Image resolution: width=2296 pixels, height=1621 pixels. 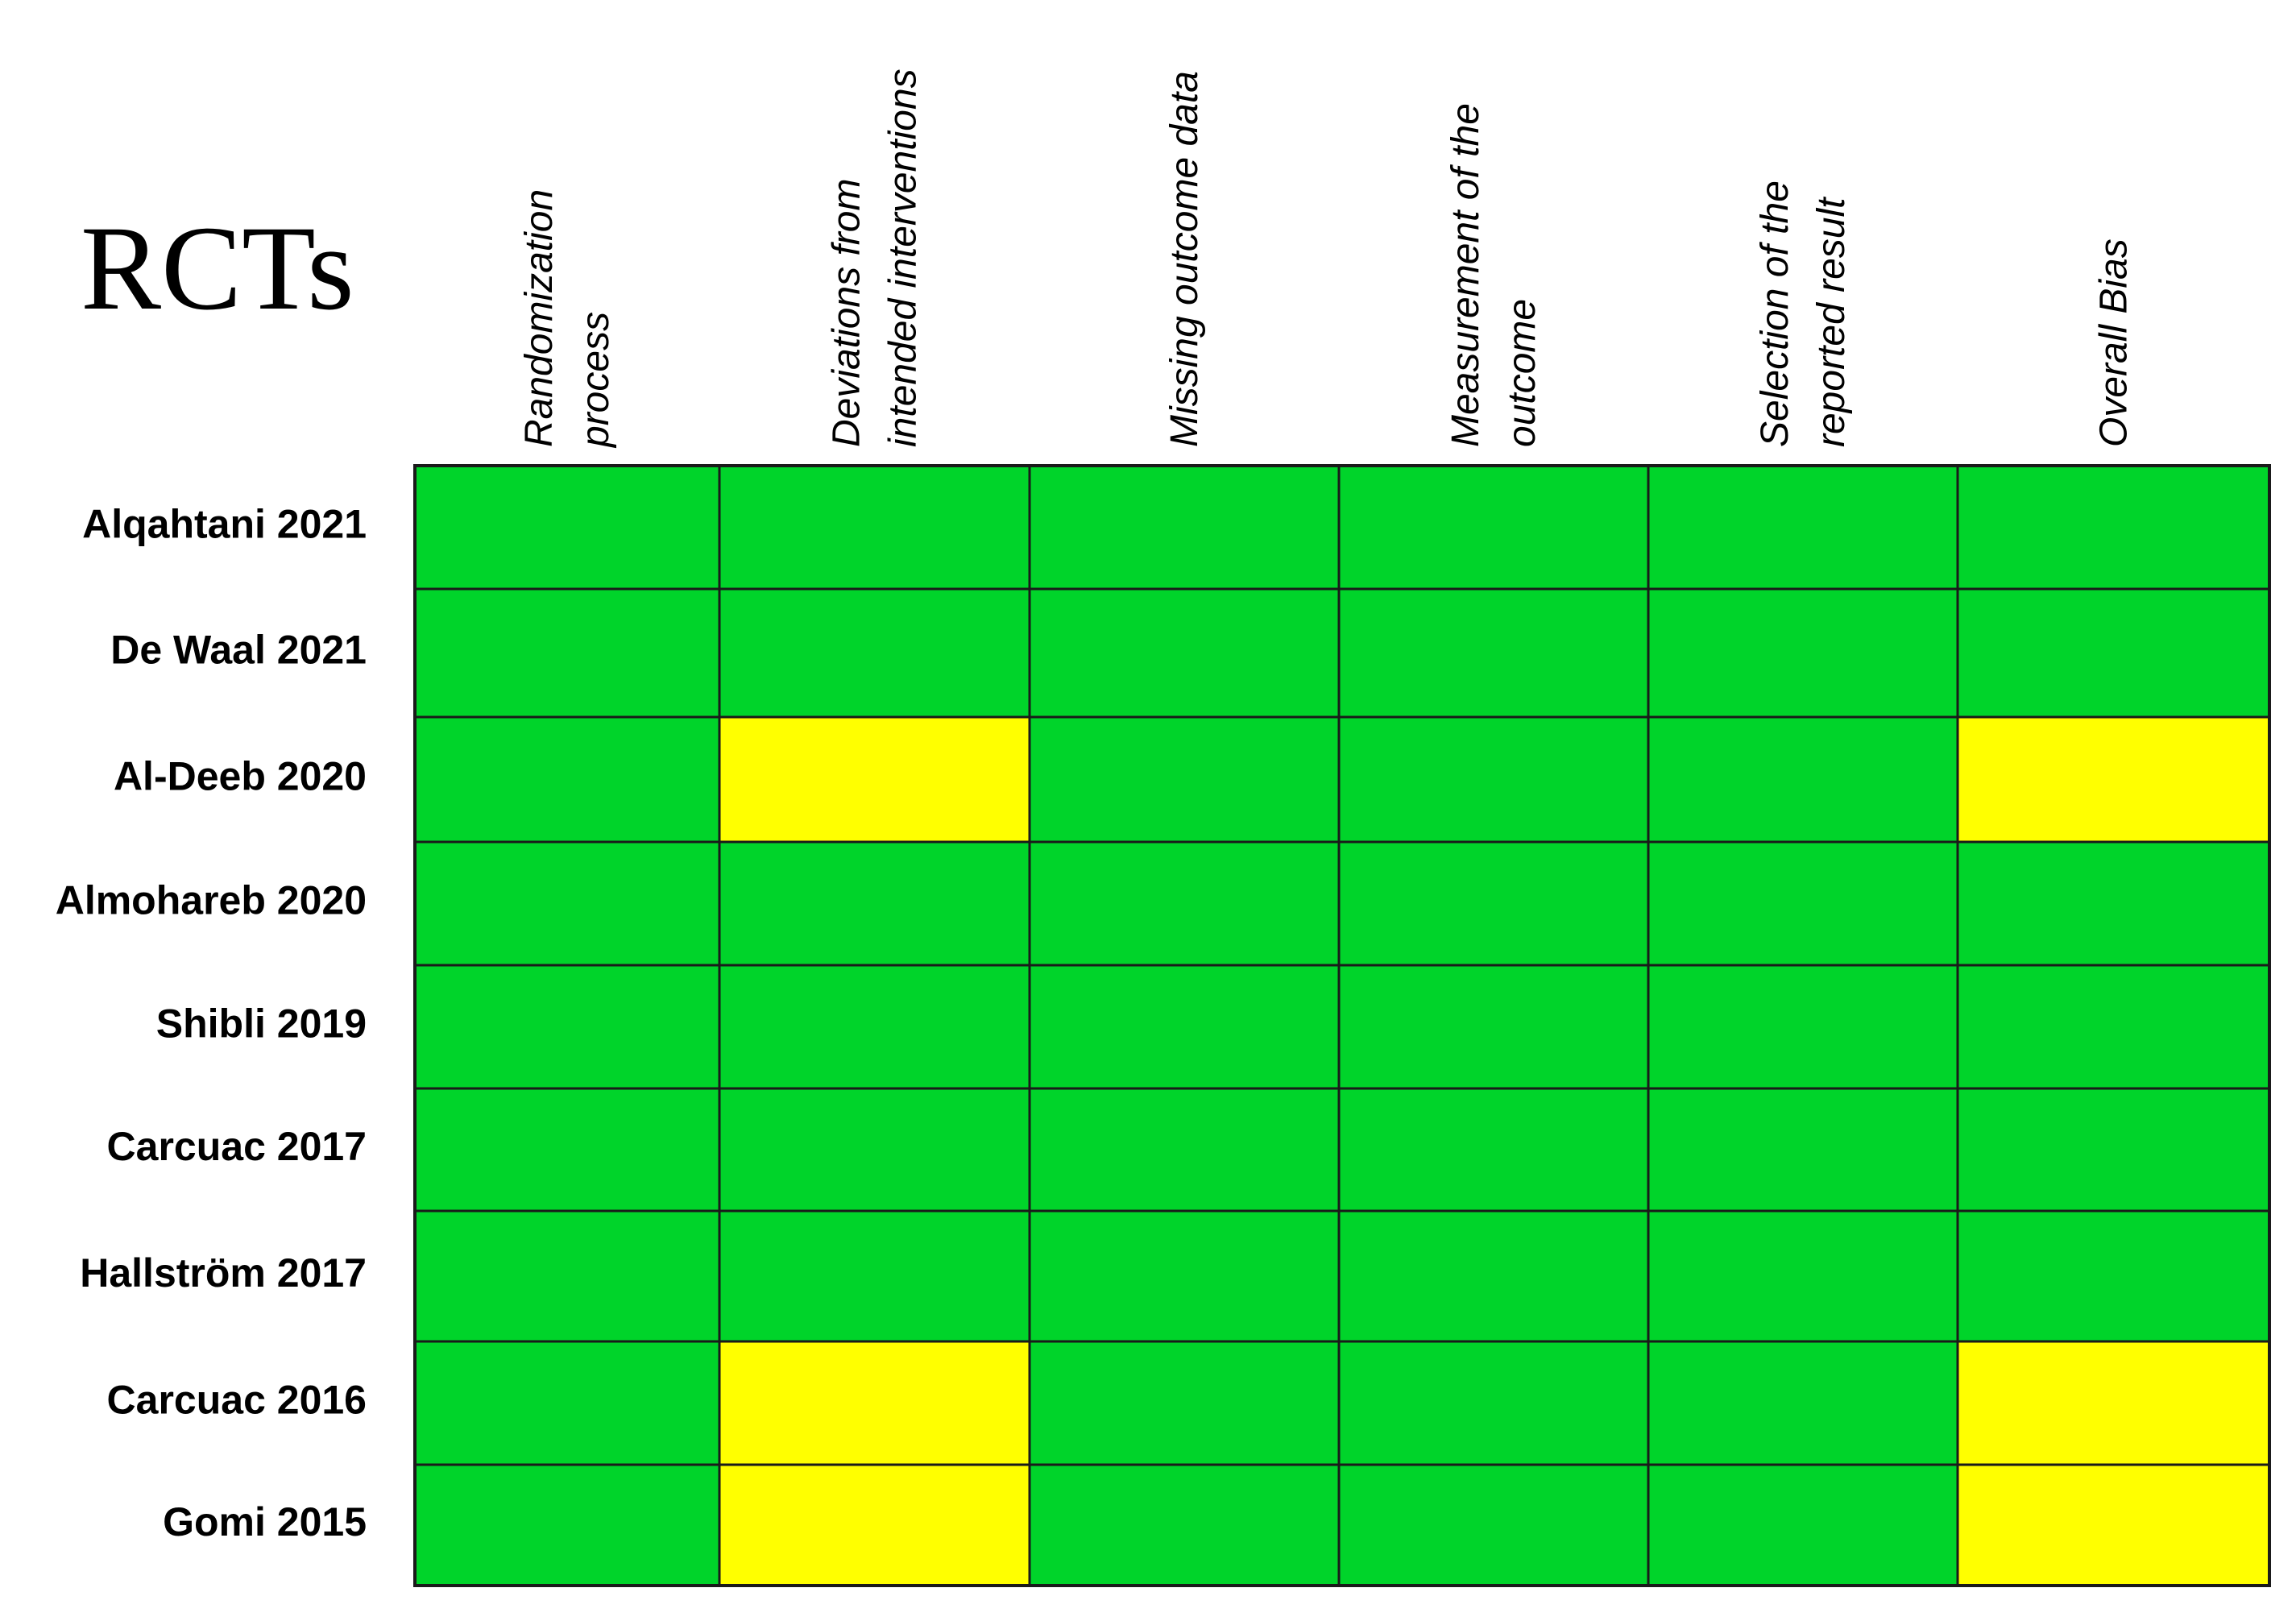 I want to click on cell-r6-c3, so click(x=1184, y=1150).